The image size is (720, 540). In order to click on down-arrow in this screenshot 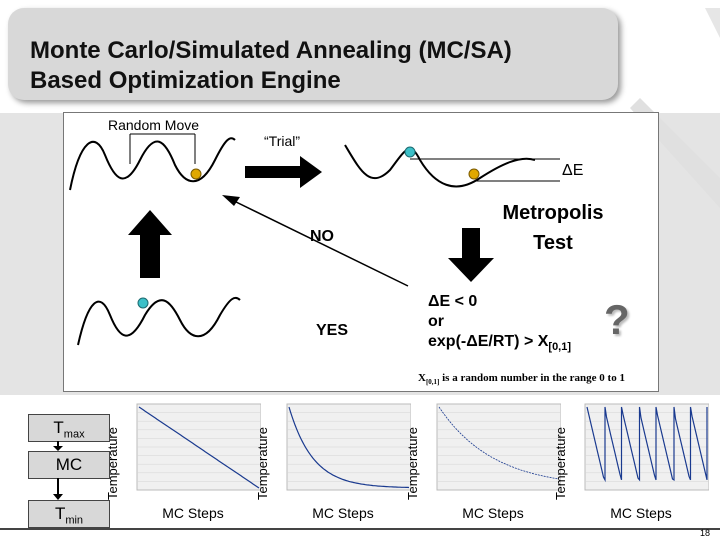, I will do `click(471, 255)`.